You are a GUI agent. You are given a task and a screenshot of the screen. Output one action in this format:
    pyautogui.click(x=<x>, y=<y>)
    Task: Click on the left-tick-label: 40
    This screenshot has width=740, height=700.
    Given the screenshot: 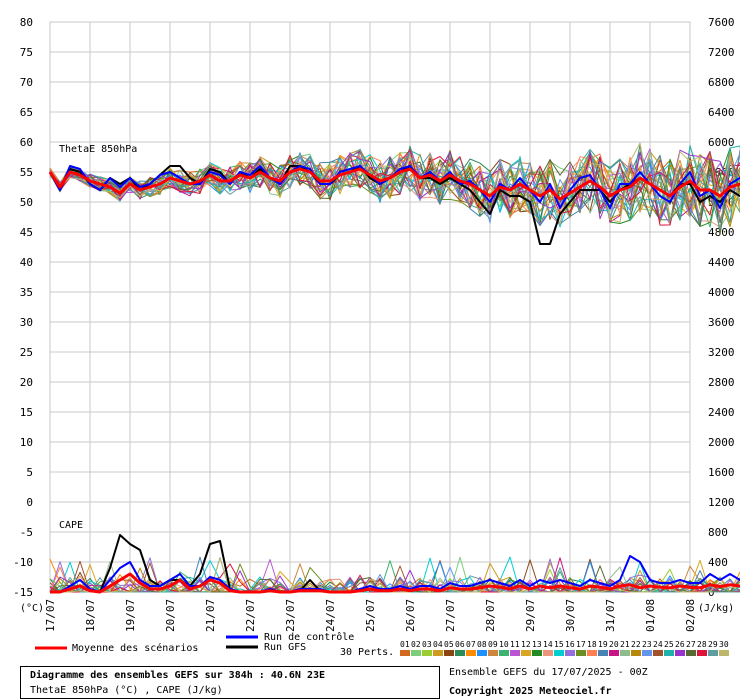 What is the action you would take?
    pyautogui.click(x=26, y=262)
    